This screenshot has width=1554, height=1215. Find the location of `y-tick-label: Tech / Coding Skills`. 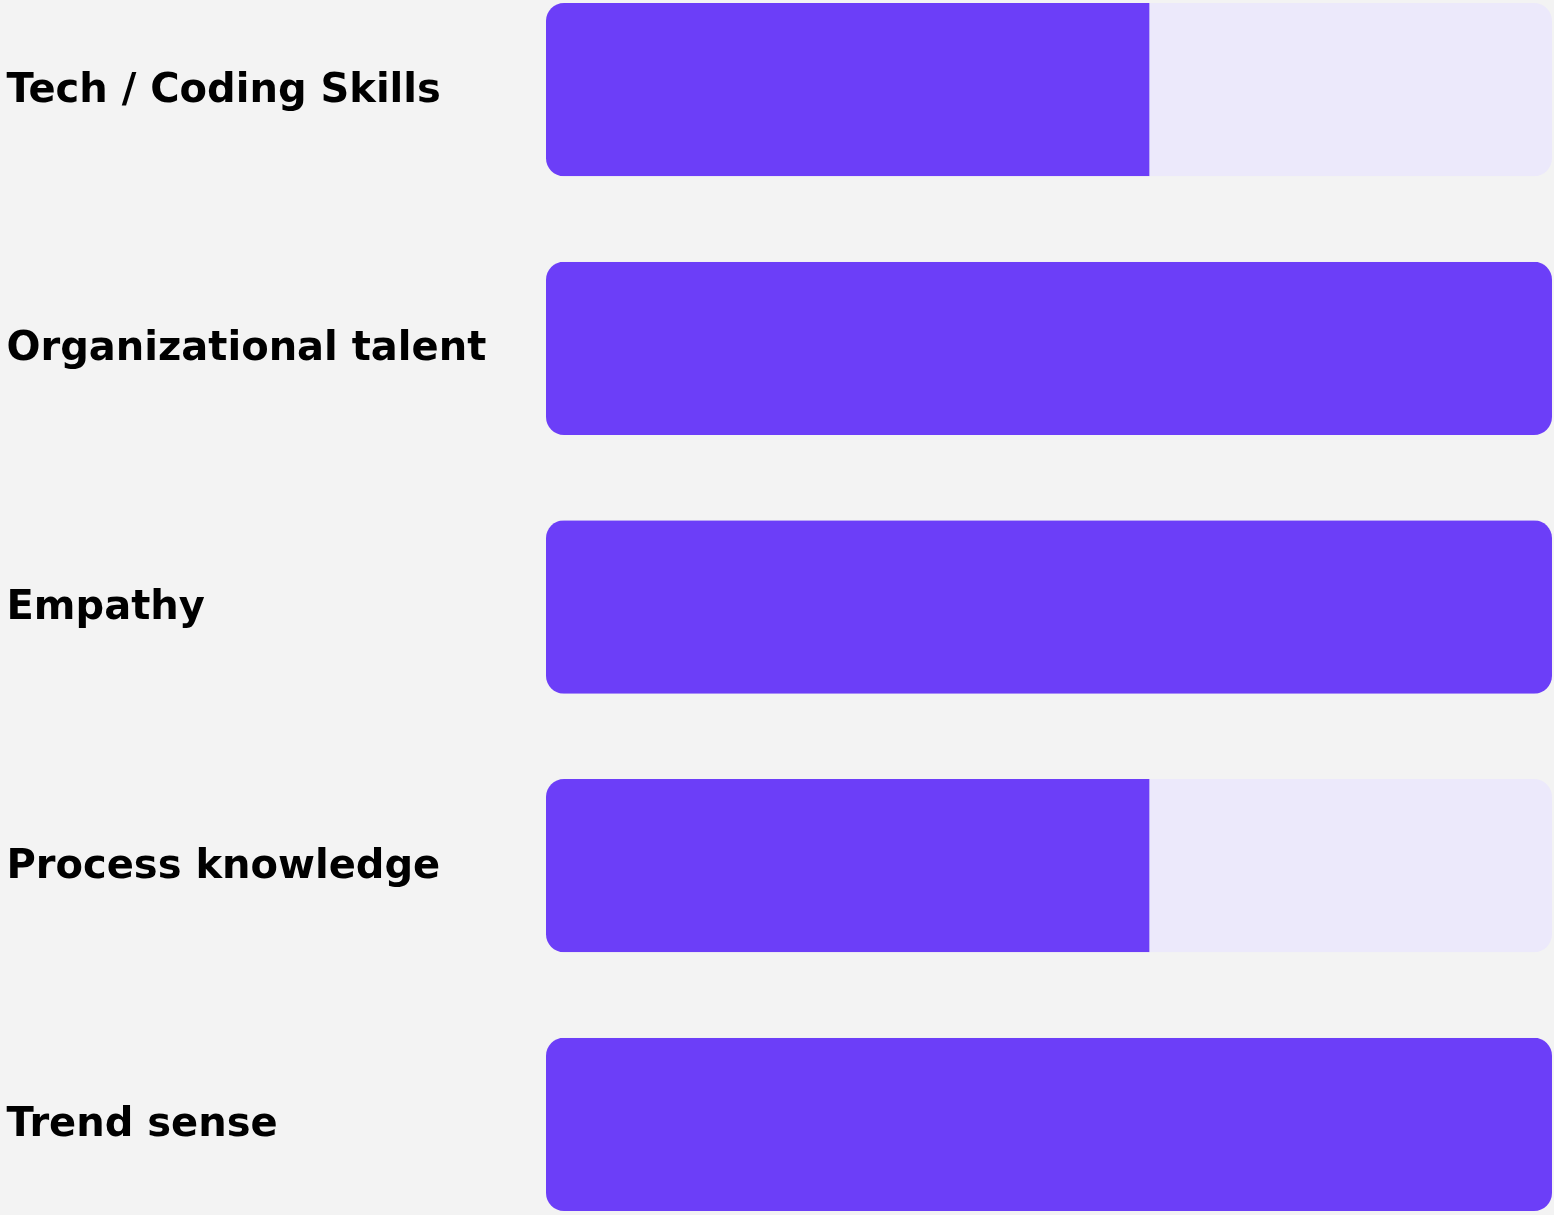

y-tick-label: Tech / Coding Skills is located at coordinates (223, 87).